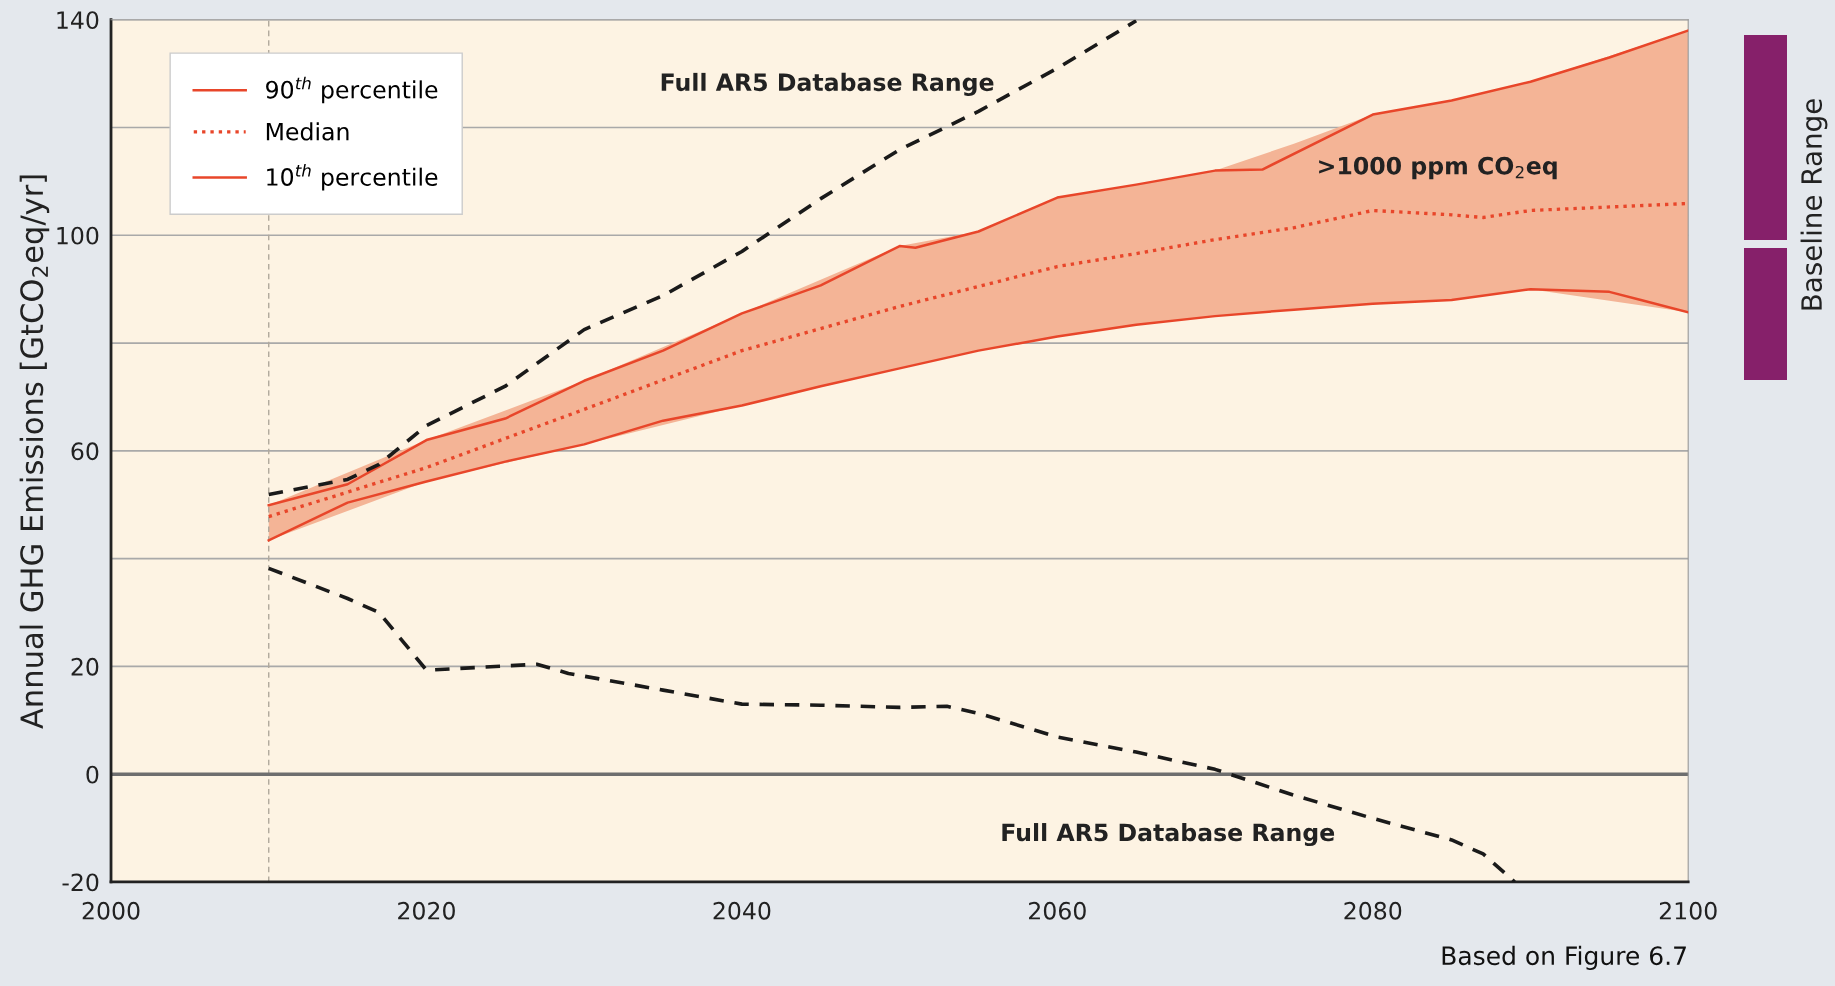  Describe the element at coordinates (34, 452) in the screenshot. I see `y-axis-title: Annual GHG Emissions [GtCO$_{2}$eq/yr]` at that location.